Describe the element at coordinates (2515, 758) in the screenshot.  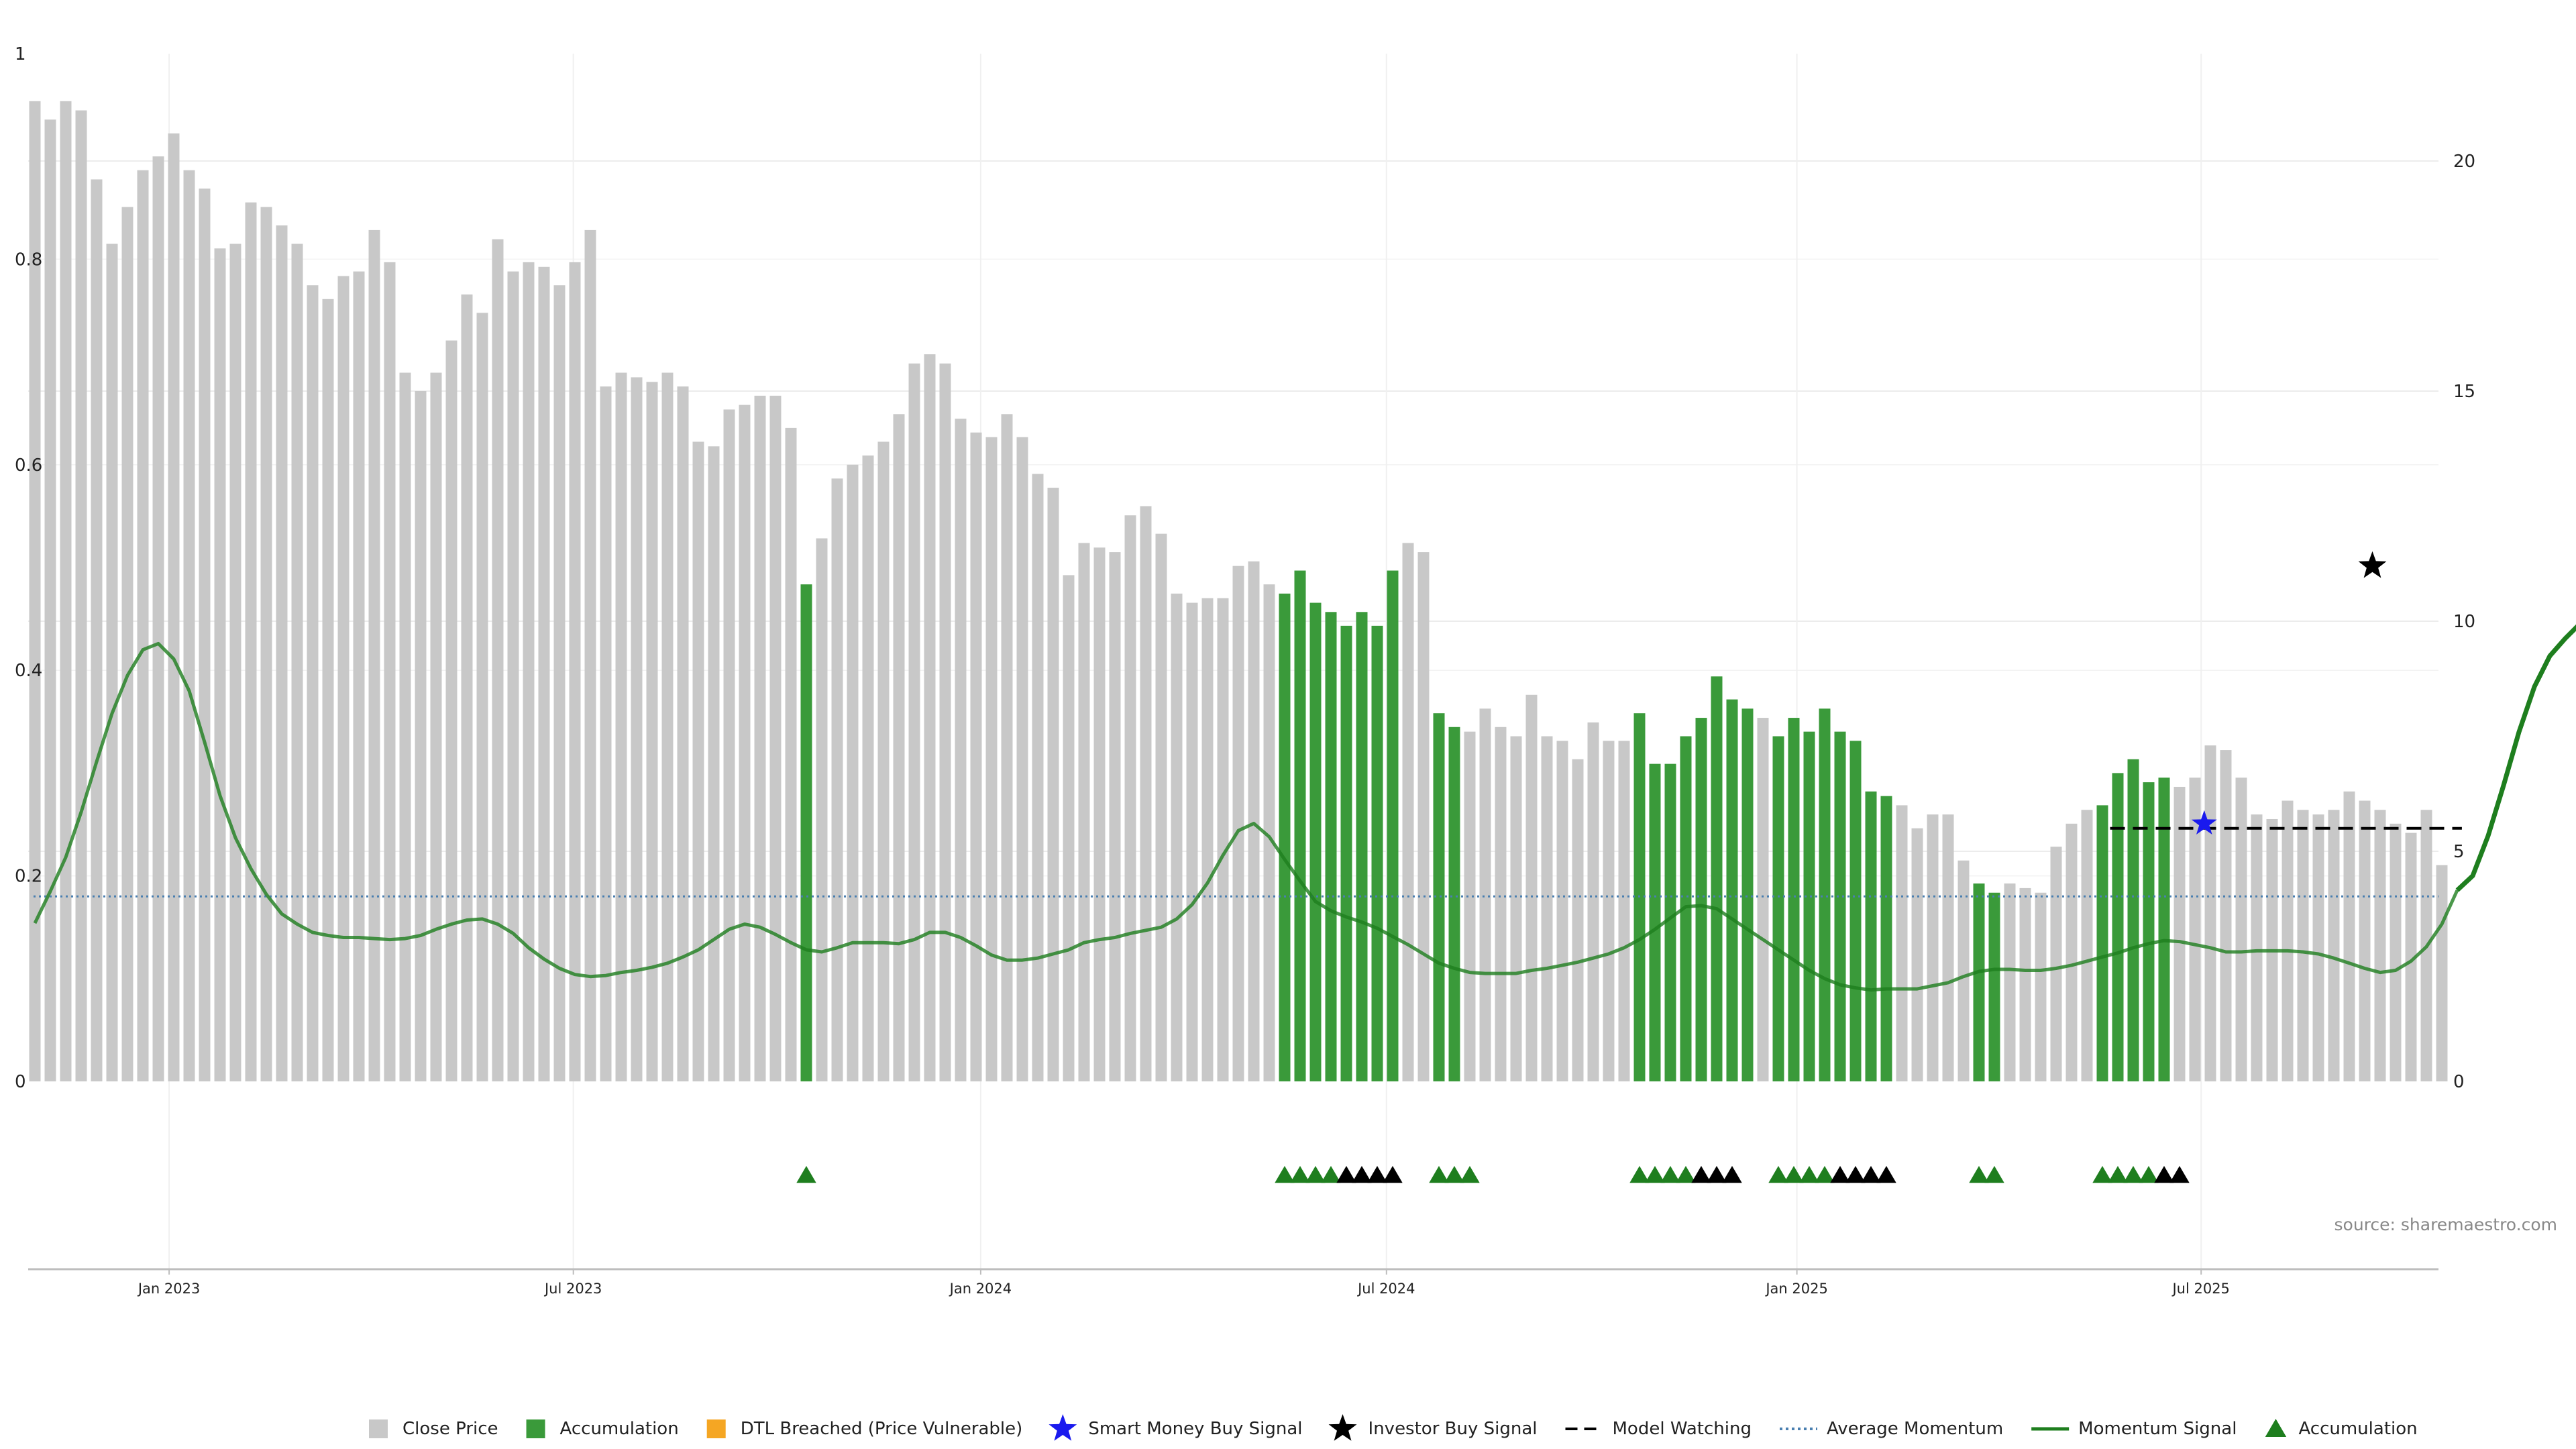
I see `momentum-signal-line-recent` at that location.